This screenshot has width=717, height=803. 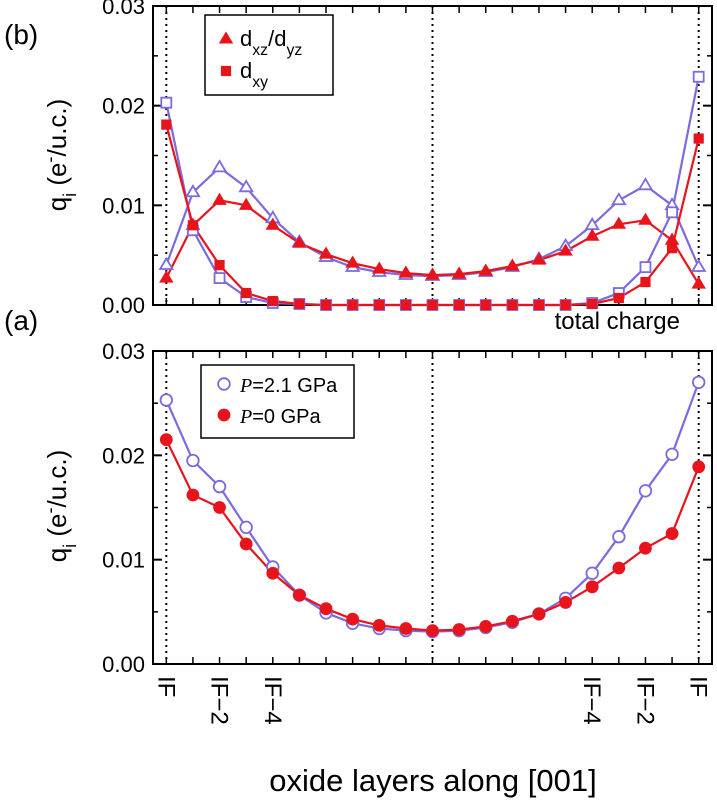 What do you see at coordinates (288, 386) in the screenshot?
I see `legend-label: P=2.1 GPa` at bounding box center [288, 386].